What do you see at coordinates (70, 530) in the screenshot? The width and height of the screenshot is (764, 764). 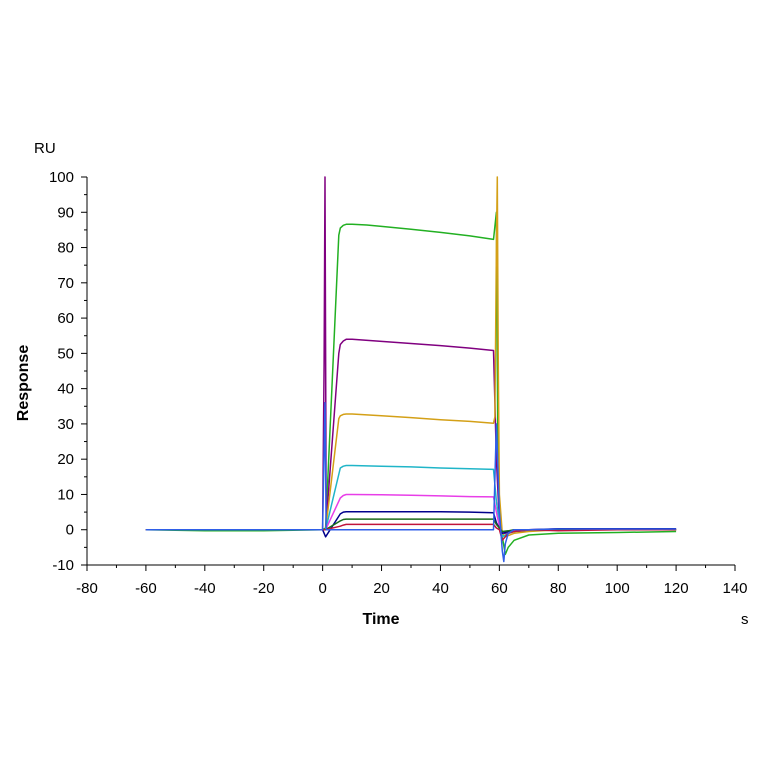 I see `y-tick-label: 0` at bounding box center [70, 530].